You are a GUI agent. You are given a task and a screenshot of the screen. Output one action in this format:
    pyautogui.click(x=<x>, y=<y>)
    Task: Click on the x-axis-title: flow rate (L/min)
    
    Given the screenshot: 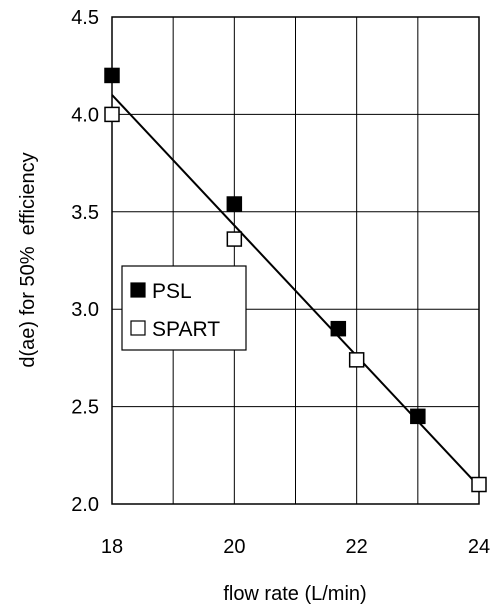 What is the action you would take?
    pyautogui.click(x=294, y=594)
    